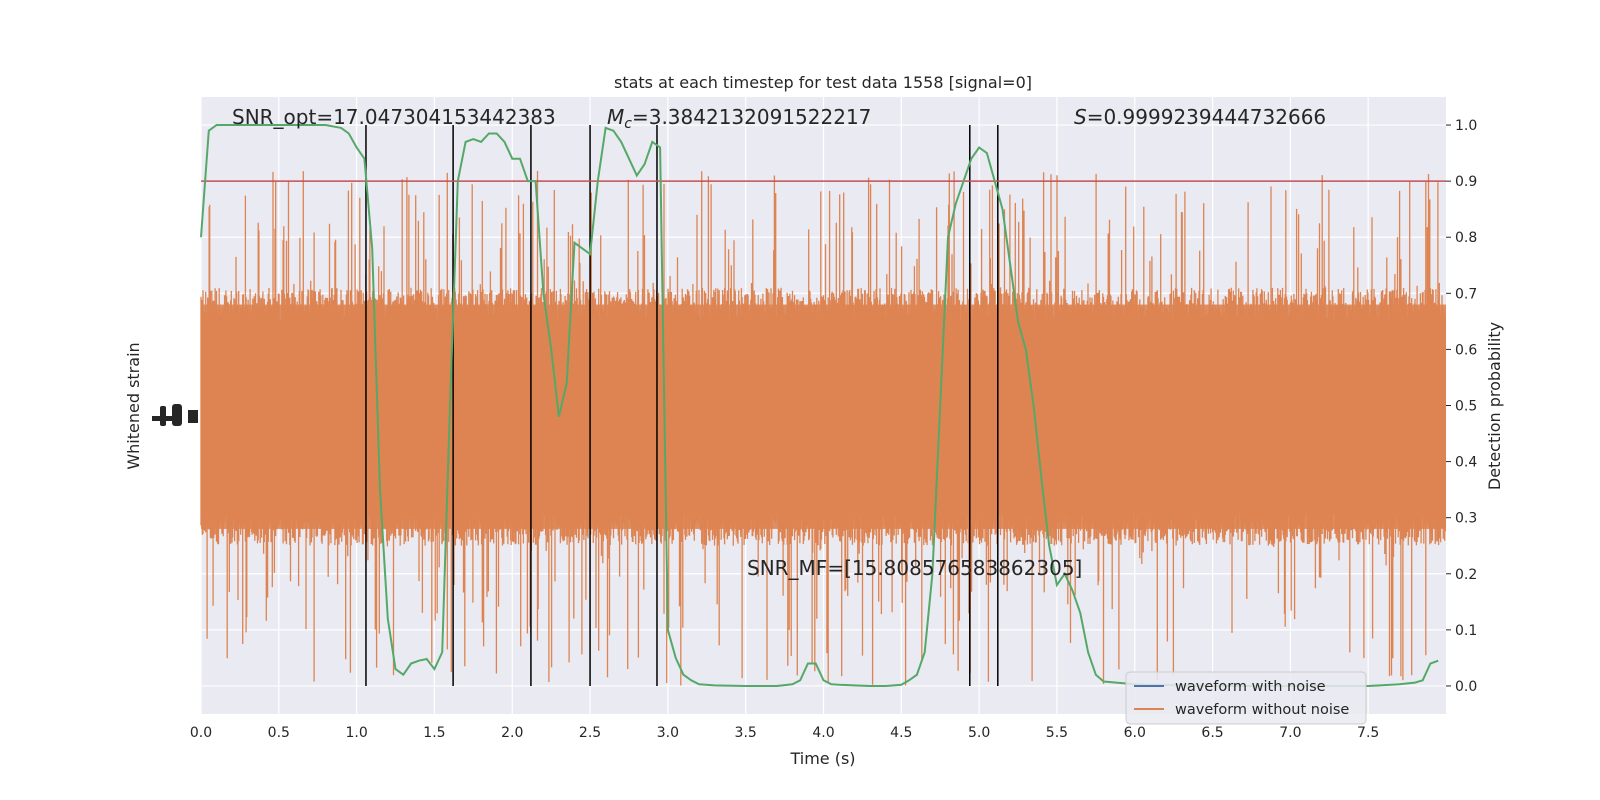 The height and width of the screenshot is (800, 1600). Describe the element at coordinates (628, 124) in the screenshot. I see `chirp-mass-subscript: c` at that location.